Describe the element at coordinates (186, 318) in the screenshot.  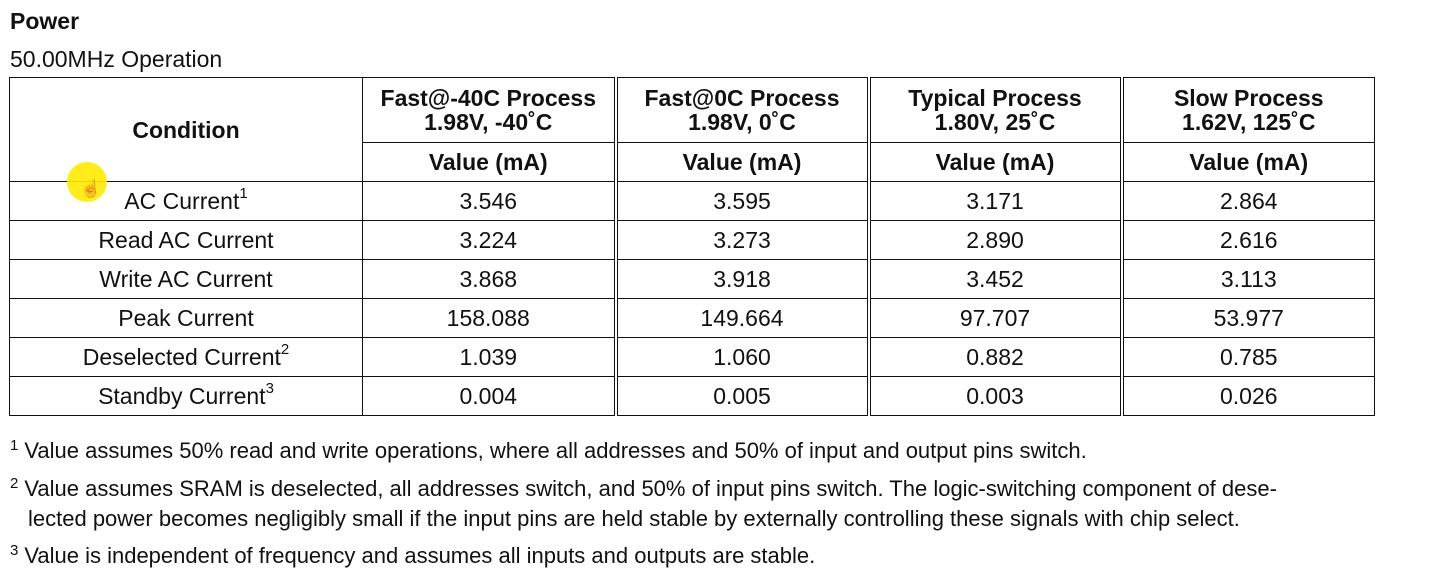
I see `condition-label: Peak Current` at that location.